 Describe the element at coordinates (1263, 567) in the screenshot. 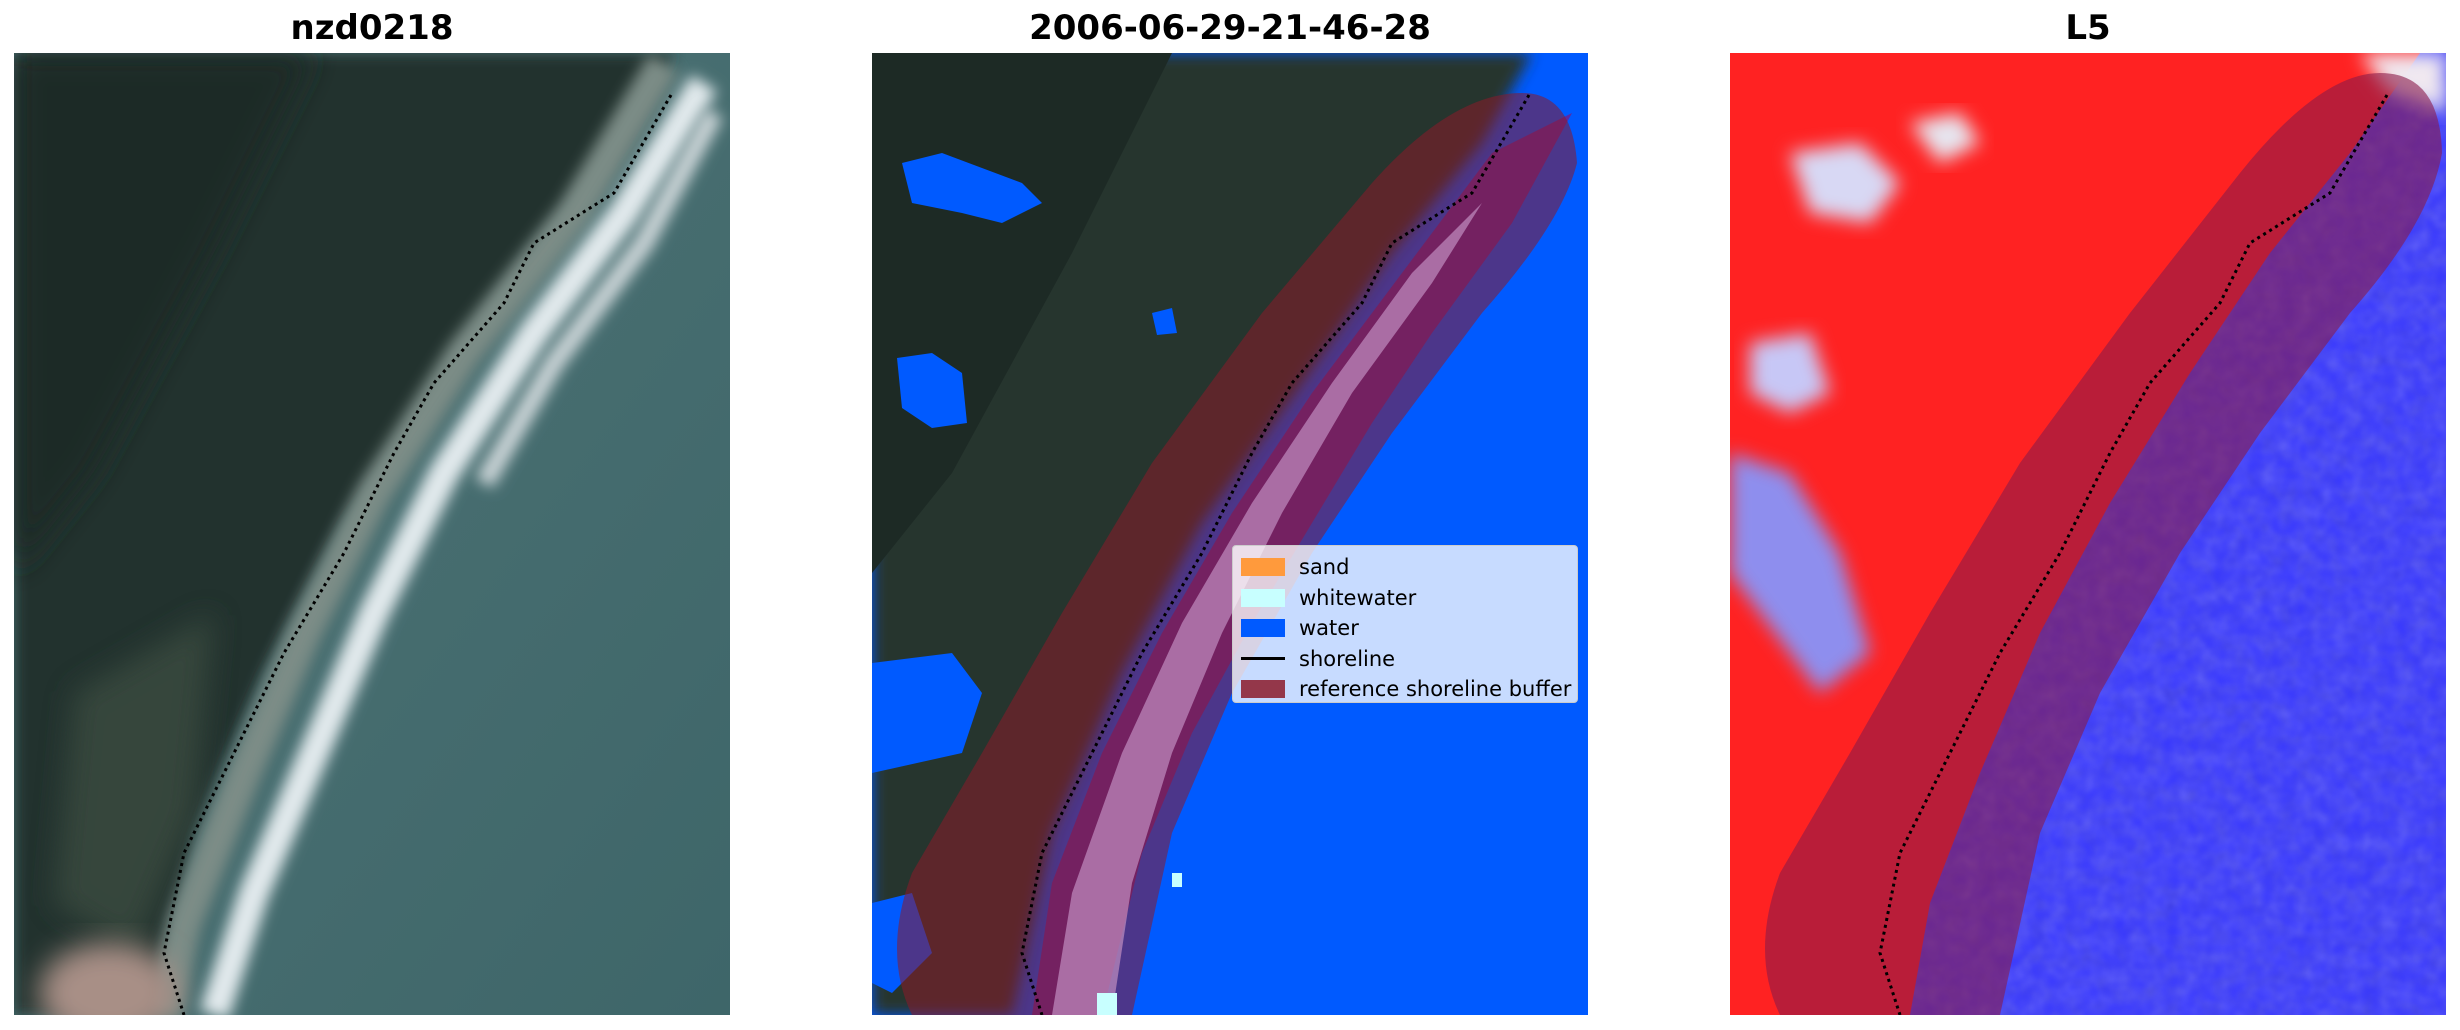

I see `legend-swatch-sand` at that location.